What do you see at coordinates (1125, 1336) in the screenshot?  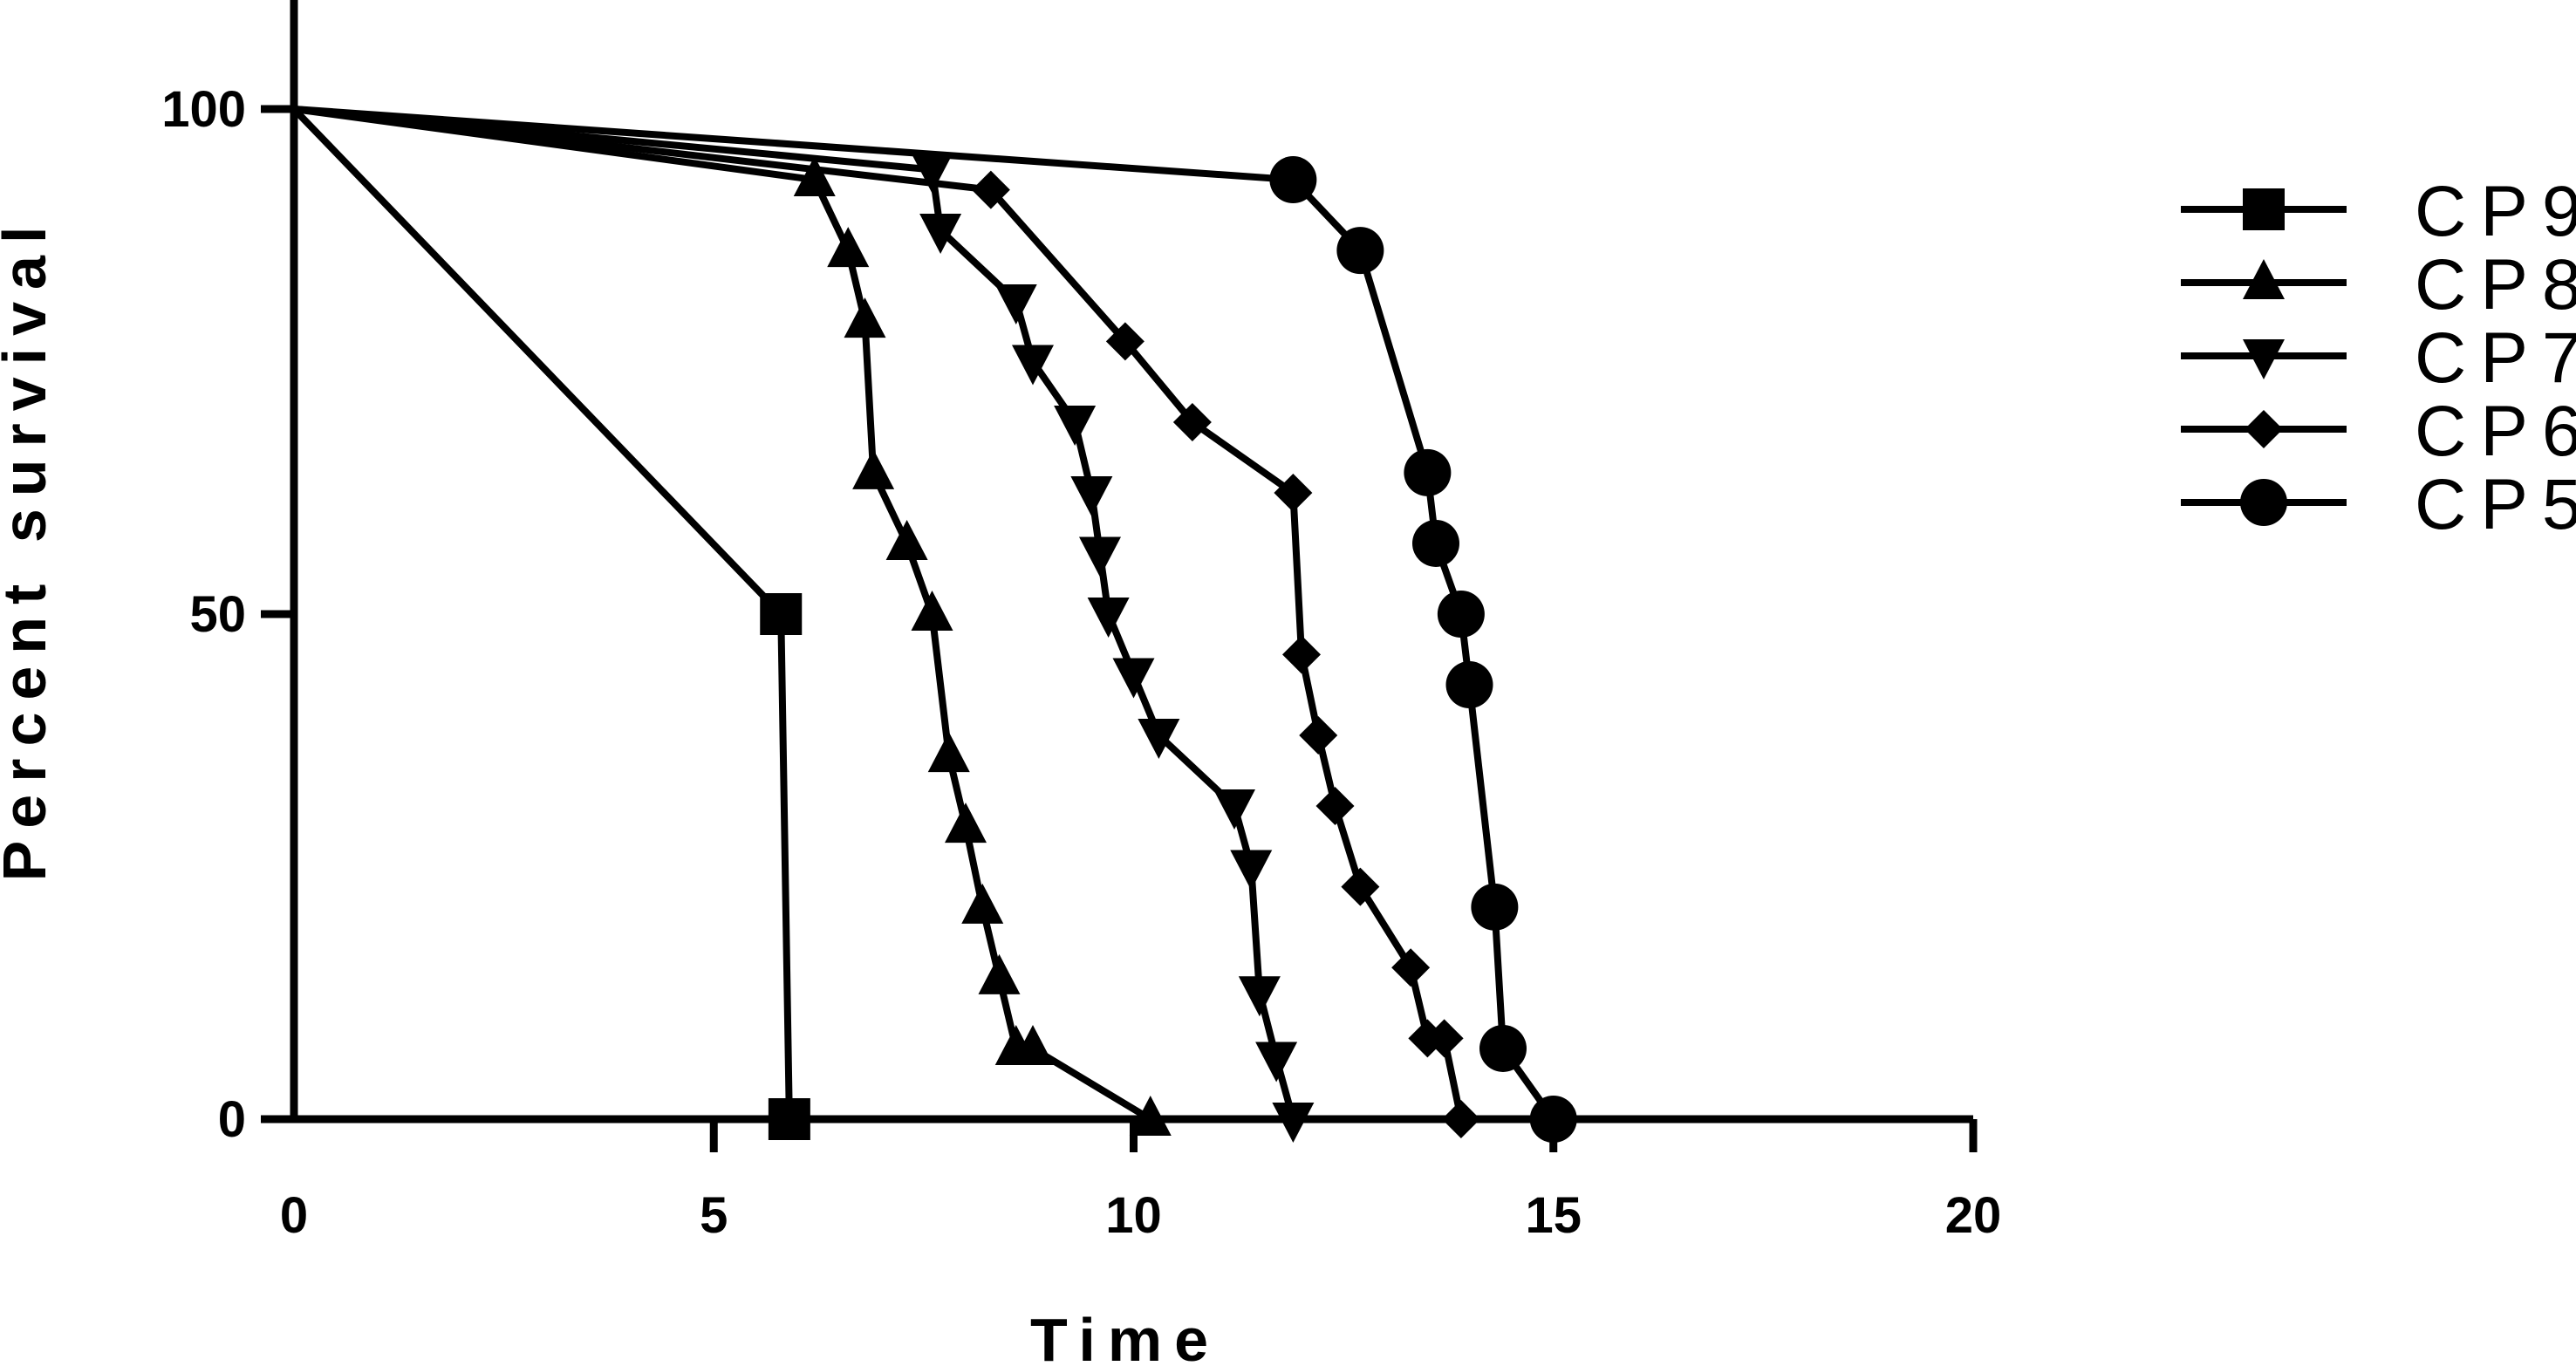 I see `x-axis-title: Time` at bounding box center [1125, 1336].